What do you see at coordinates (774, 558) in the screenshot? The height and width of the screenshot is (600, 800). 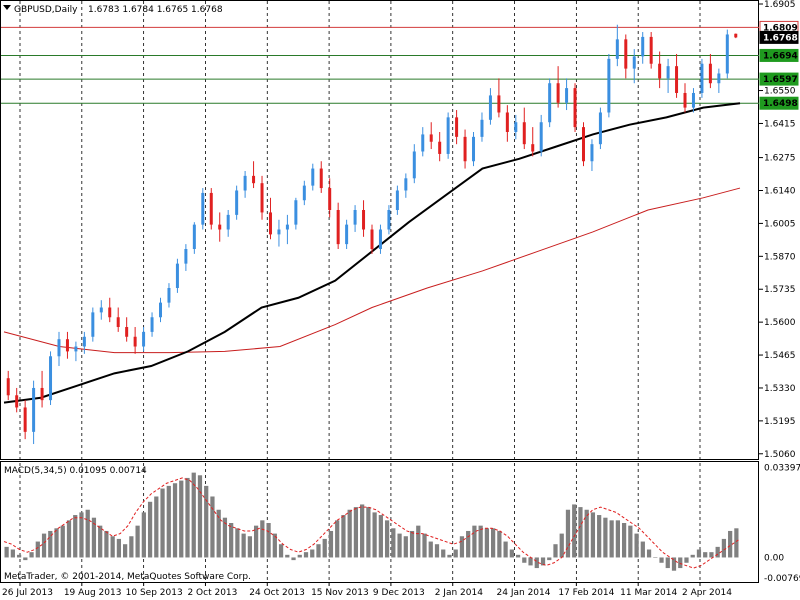 I see `macd-y-tick-label: 0.00` at bounding box center [774, 558].